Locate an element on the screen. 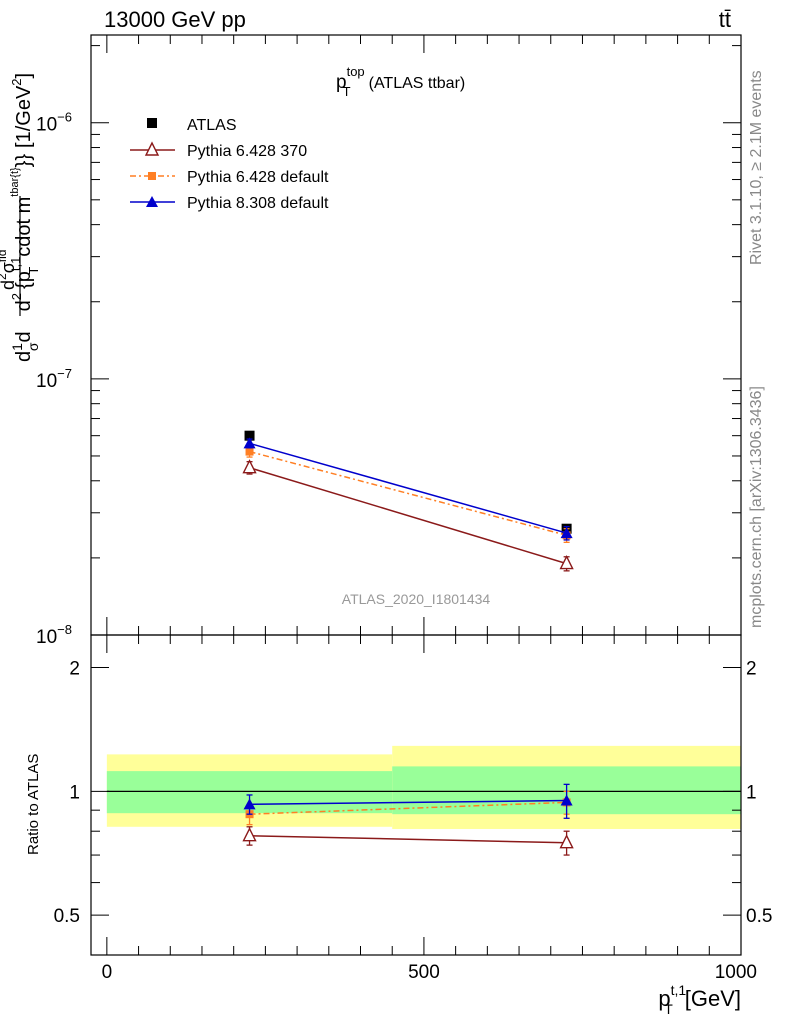 Image resolution: width=786 pixels, height=1024 pixels. ratio-y-tick-label-right: 2 is located at coordinates (751, 669).